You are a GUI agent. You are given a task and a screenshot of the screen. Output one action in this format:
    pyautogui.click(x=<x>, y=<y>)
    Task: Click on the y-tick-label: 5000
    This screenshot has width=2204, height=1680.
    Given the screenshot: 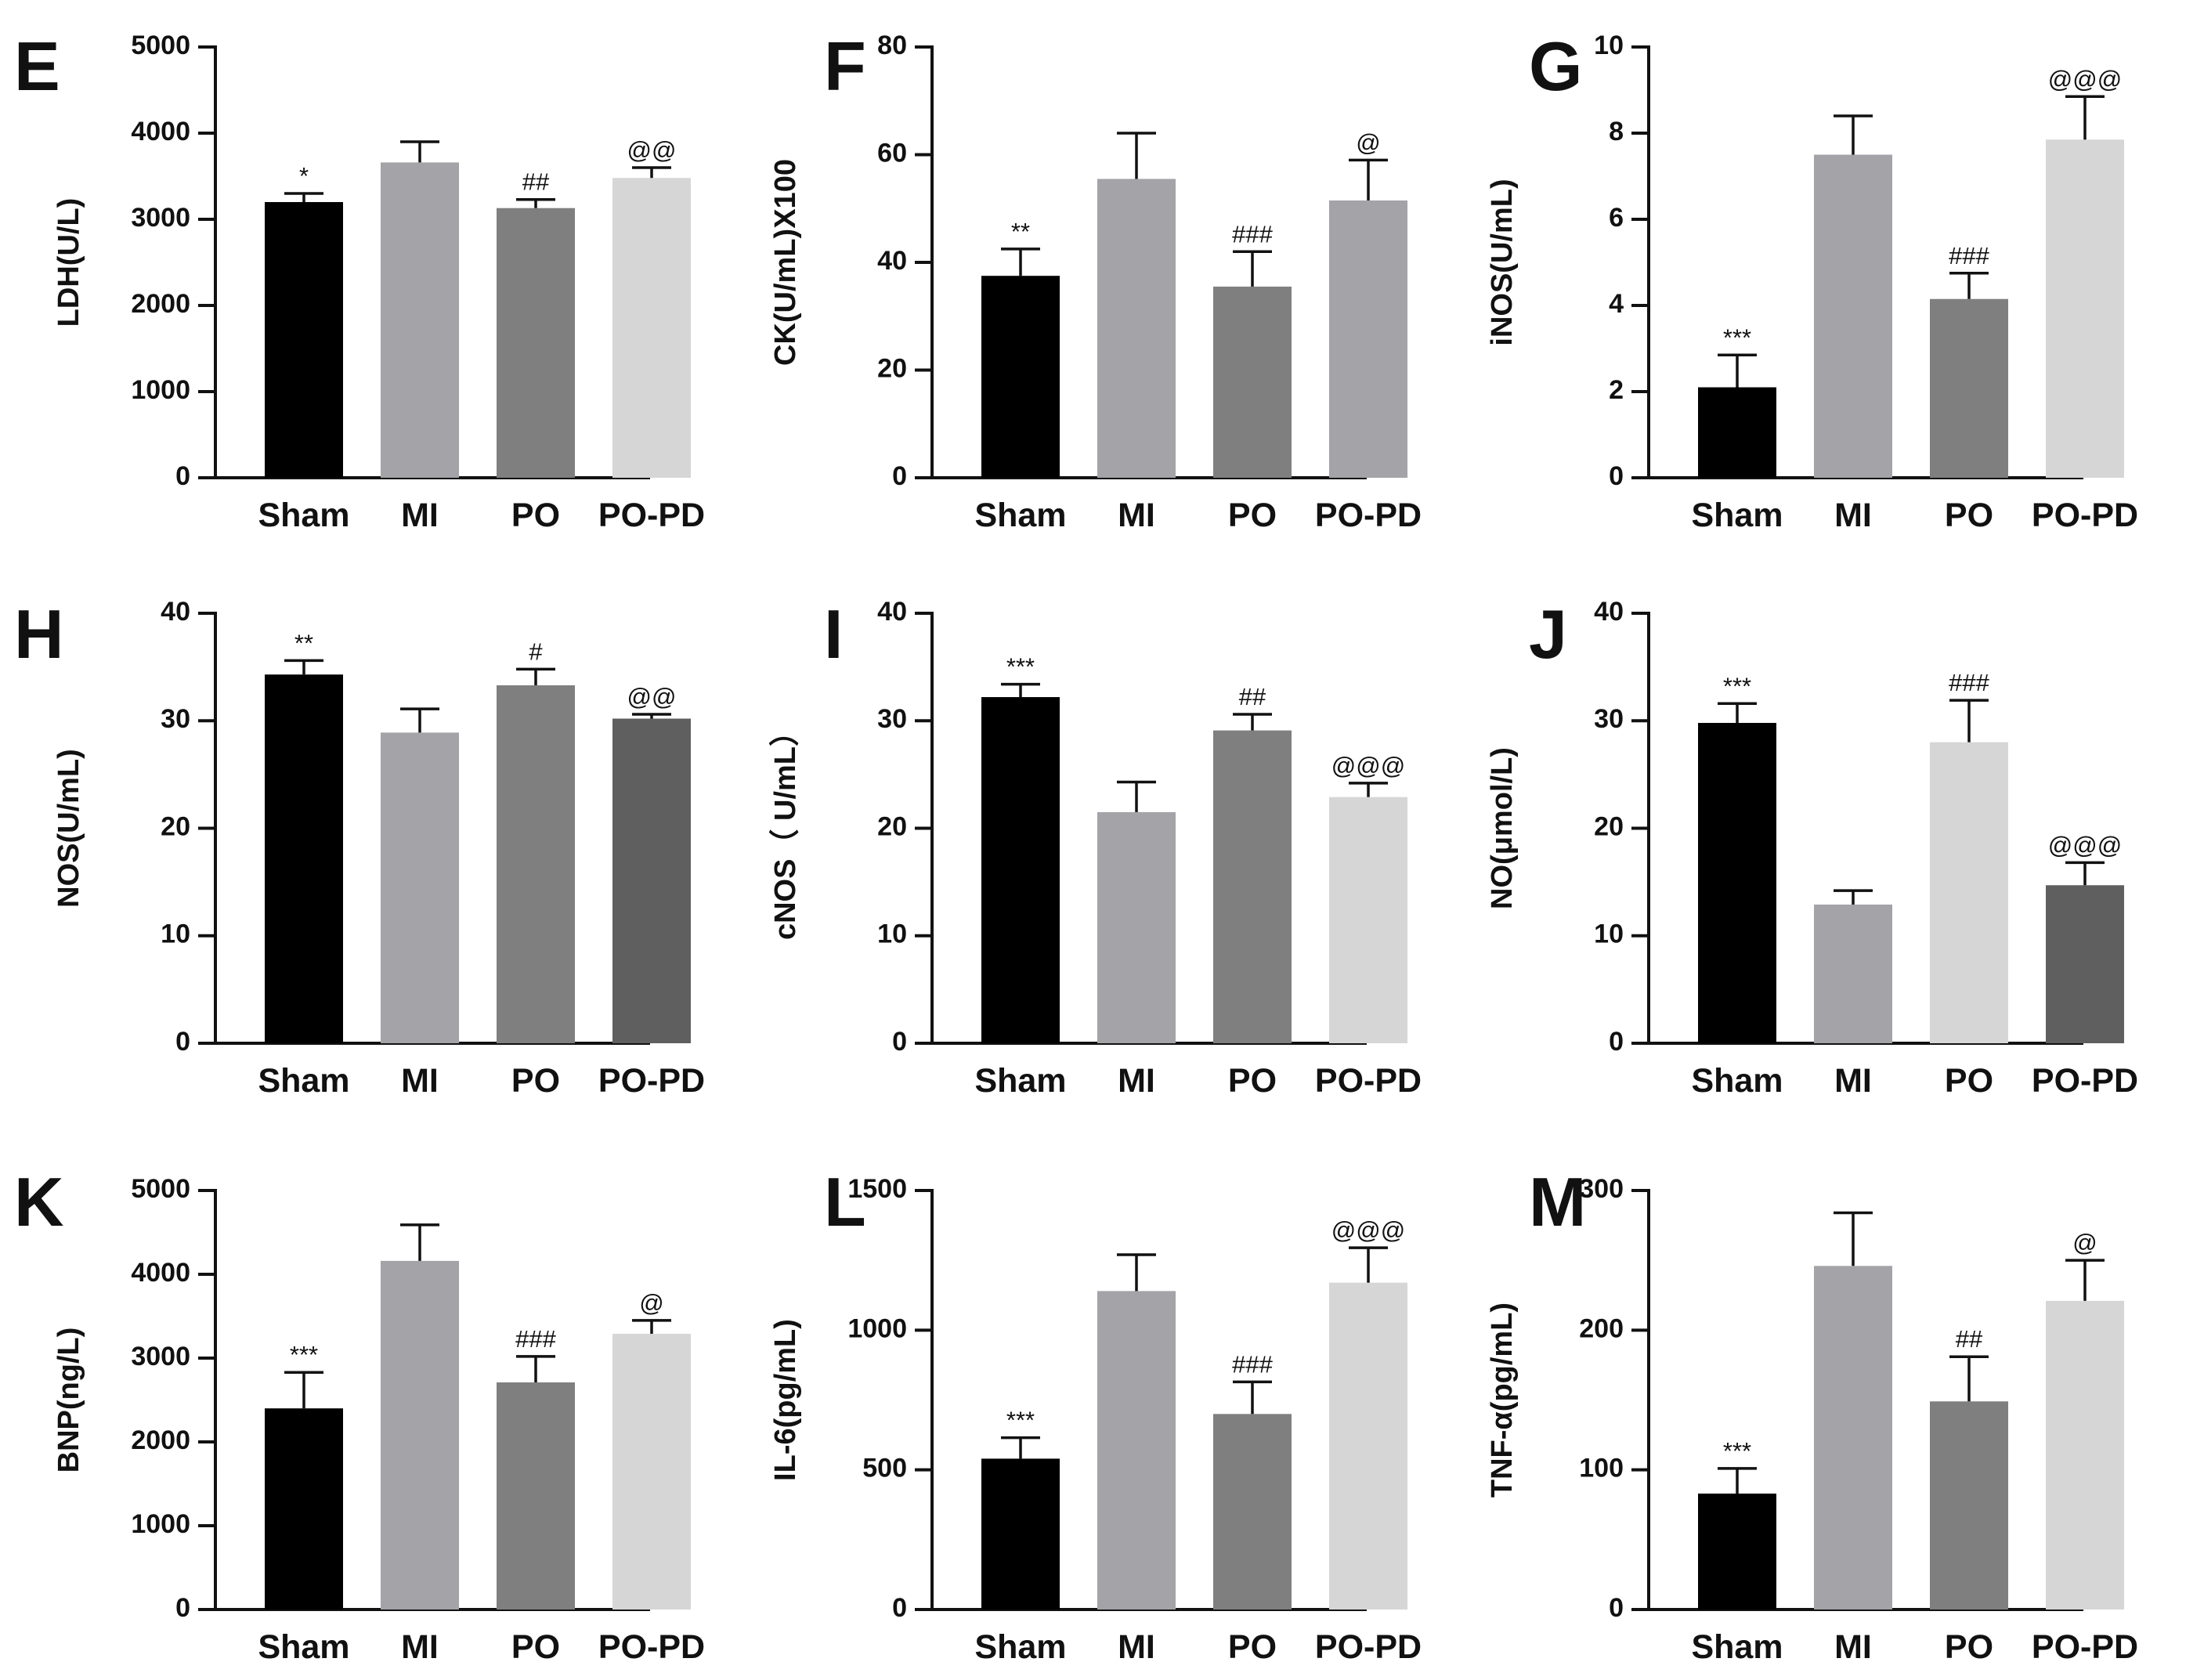 What is the action you would take?
    pyautogui.click(x=161, y=1189)
    